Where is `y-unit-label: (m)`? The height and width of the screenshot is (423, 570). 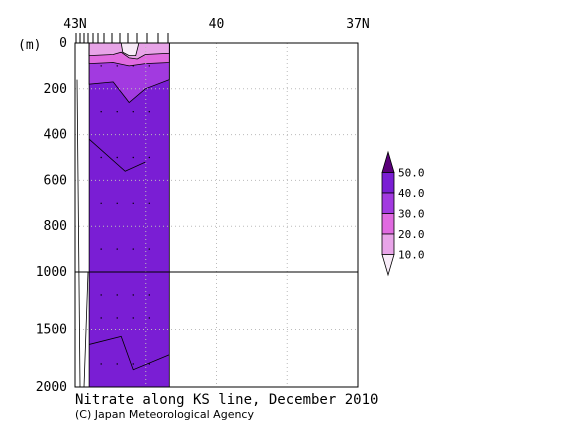 y-unit-label: (m) is located at coordinates (29, 45).